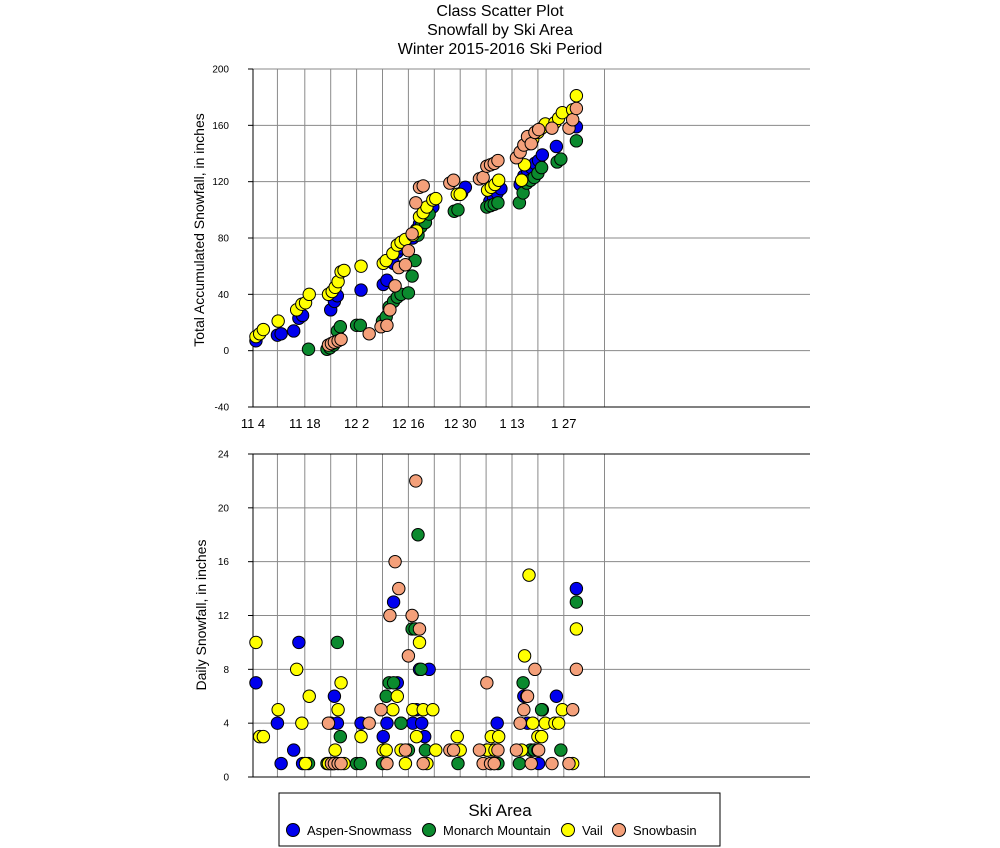 This screenshot has height=848, width=1000. What do you see at coordinates (500, 30) in the screenshot?
I see `chart-title-line-2: Snowfall by Ski Area` at bounding box center [500, 30].